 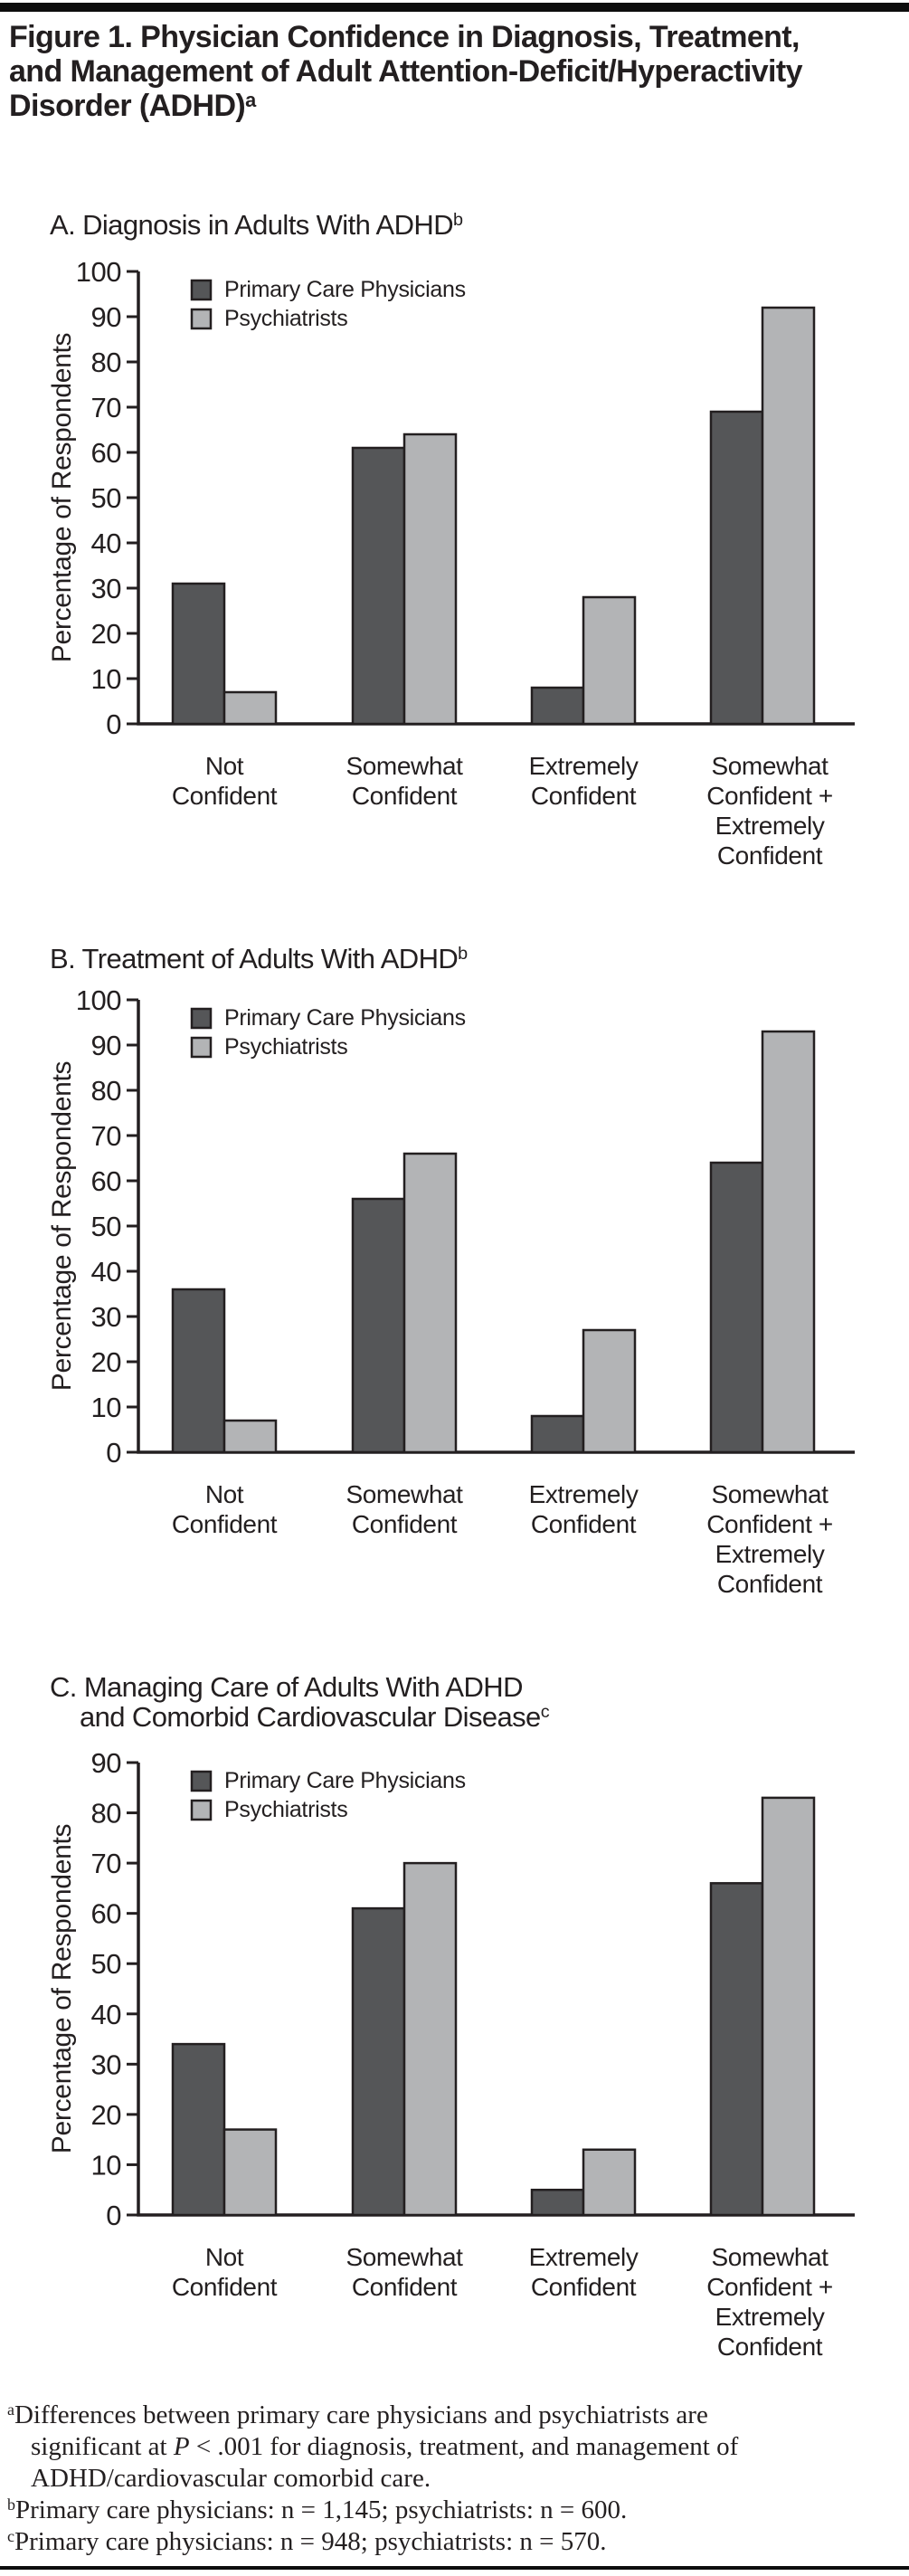 I want to click on panel-b-title: B. Treatment of Adults With ADHDb, so click(x=259, y=958).